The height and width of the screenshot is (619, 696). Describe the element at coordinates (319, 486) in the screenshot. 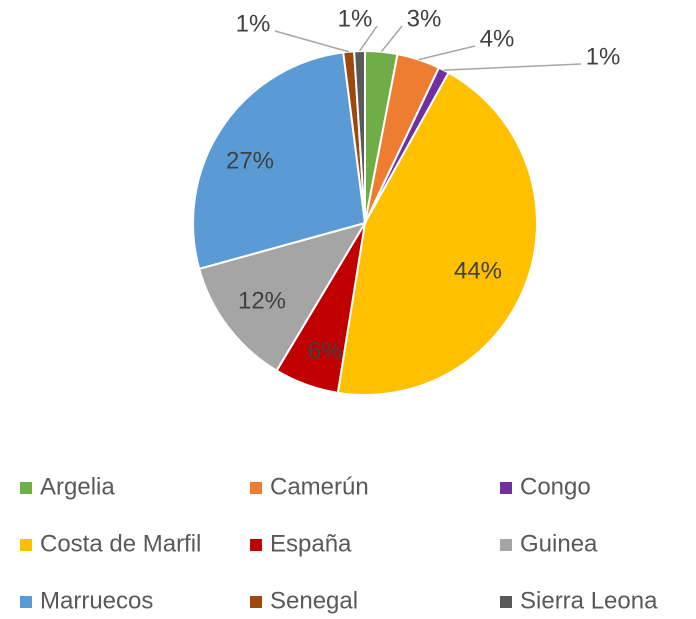

I see `legend-label: Camerún` at that location.